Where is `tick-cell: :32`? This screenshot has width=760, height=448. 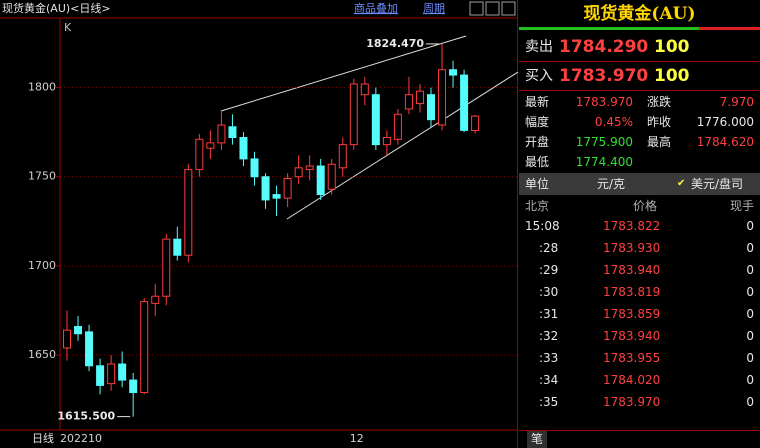 tick-cell: :32 is located at coordinates (549, 336).